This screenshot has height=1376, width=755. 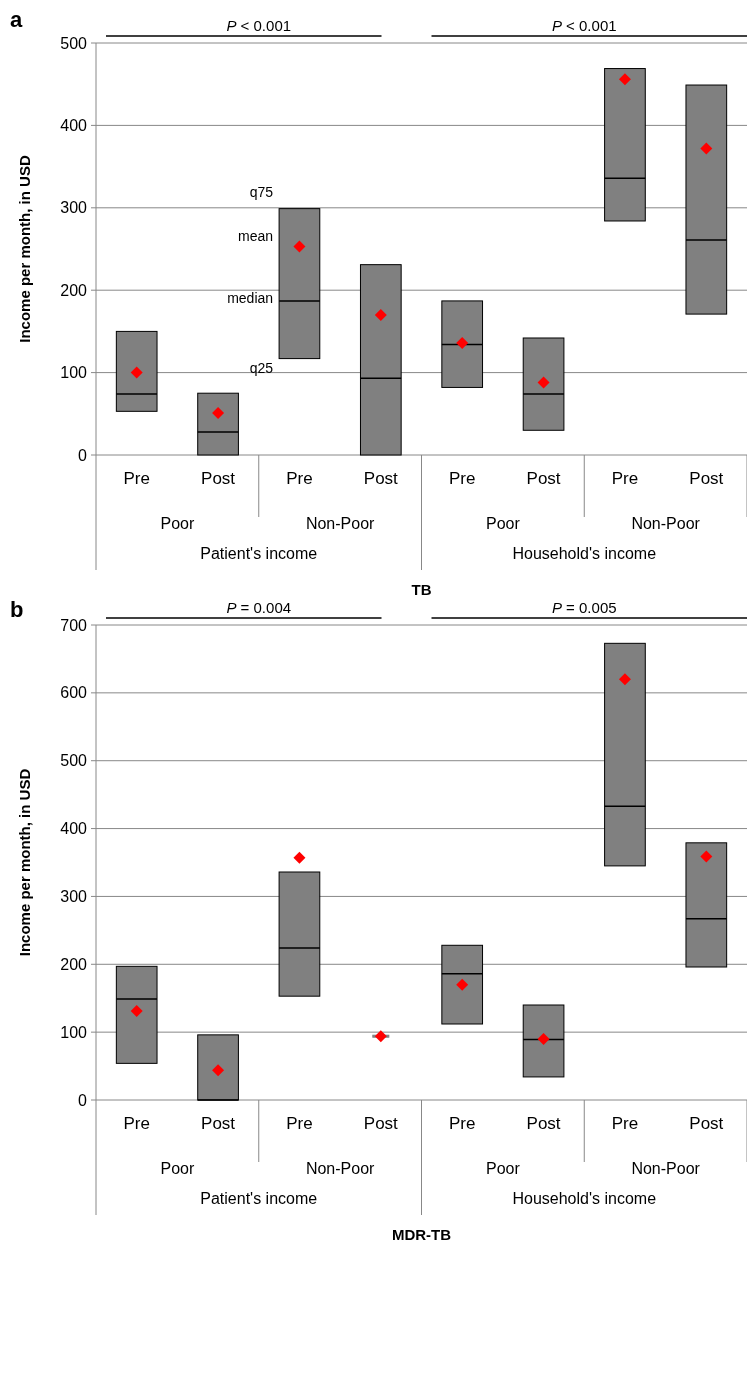 What do you see at coordinates (584, 607) in the screenshot?
I see `text: P = 0.005` at bounding box center [584, 607].